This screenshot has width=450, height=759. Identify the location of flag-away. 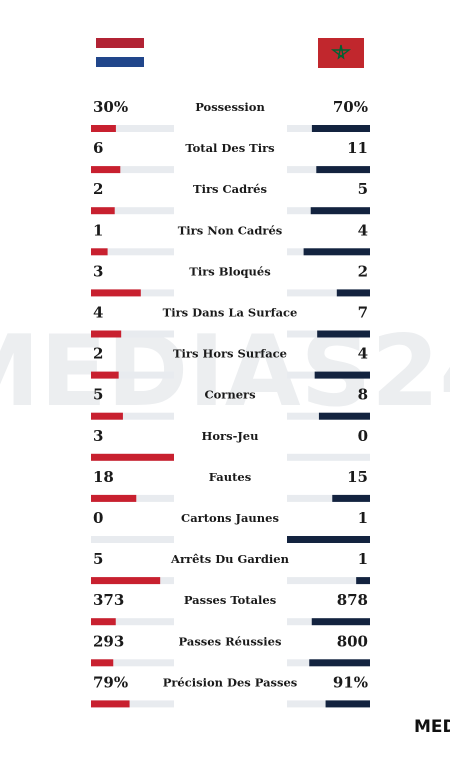
(341, 53).